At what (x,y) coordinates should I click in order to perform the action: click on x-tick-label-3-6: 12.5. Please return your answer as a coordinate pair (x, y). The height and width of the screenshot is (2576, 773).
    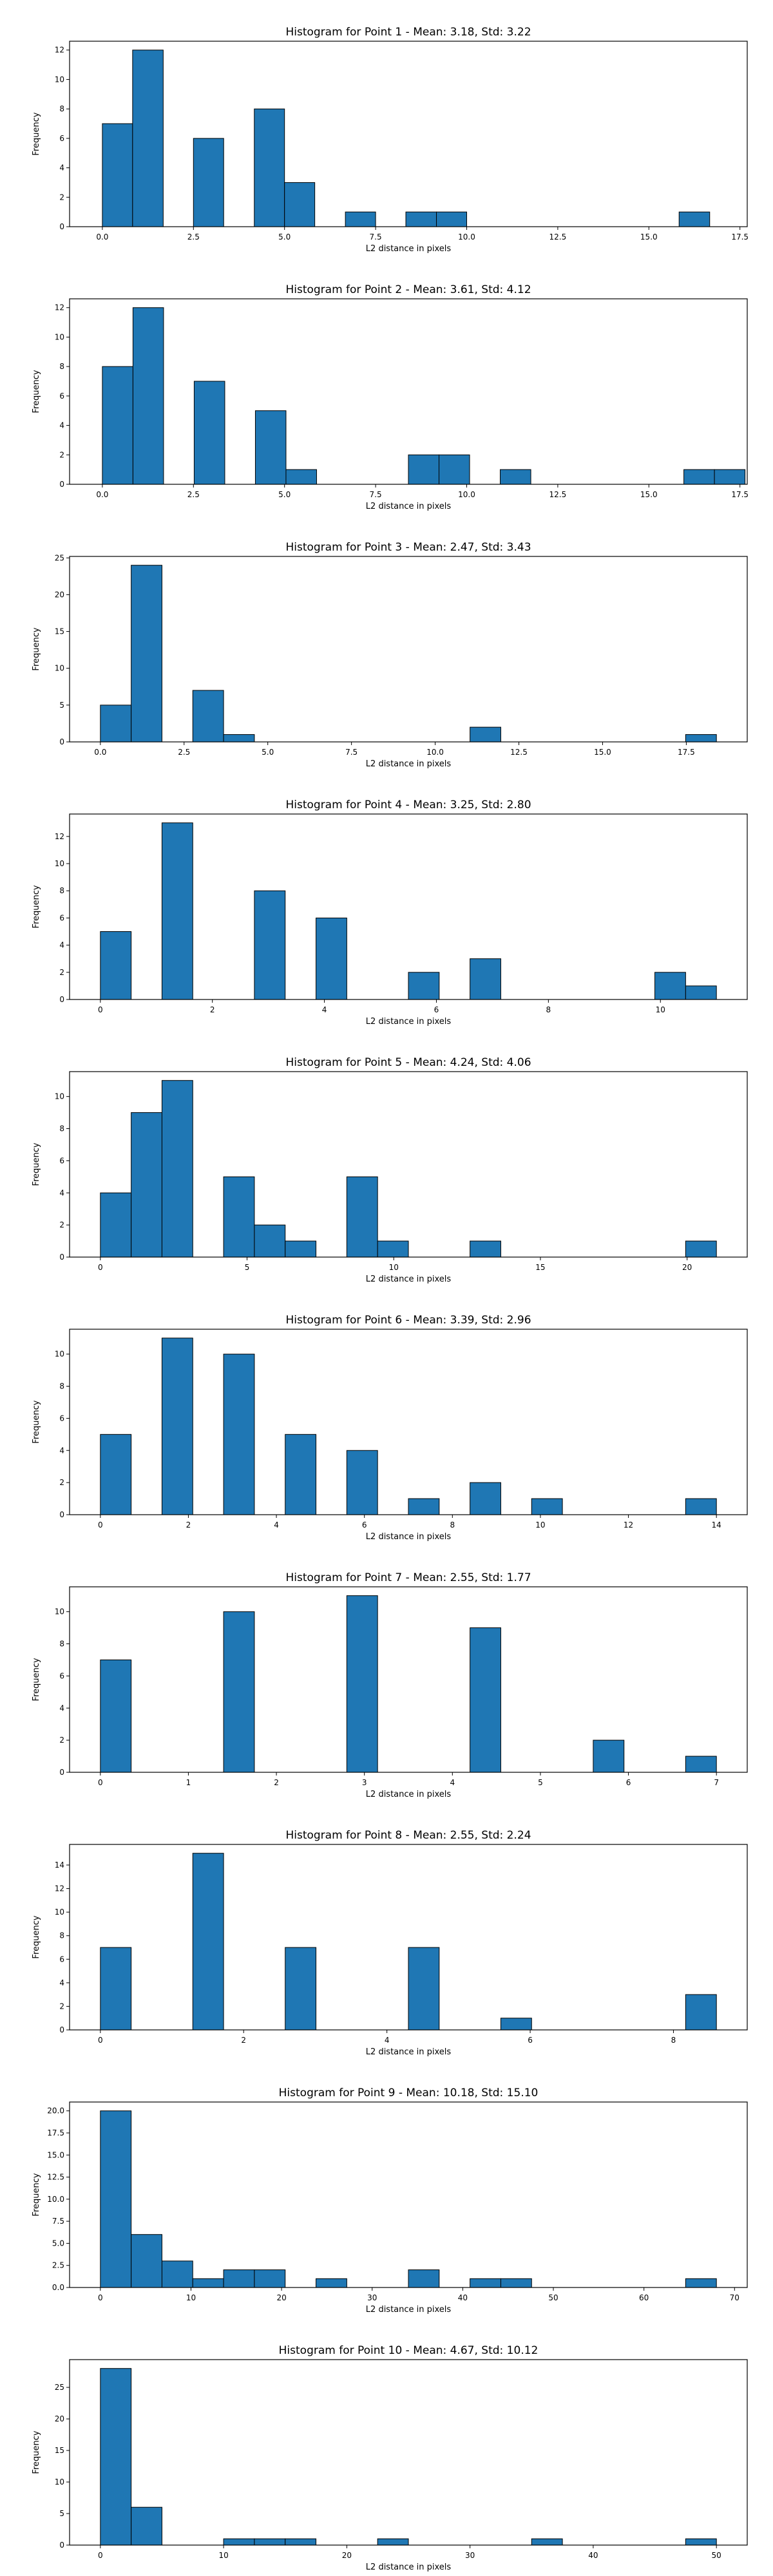
    Looking at the image, I should click on (519, 752).